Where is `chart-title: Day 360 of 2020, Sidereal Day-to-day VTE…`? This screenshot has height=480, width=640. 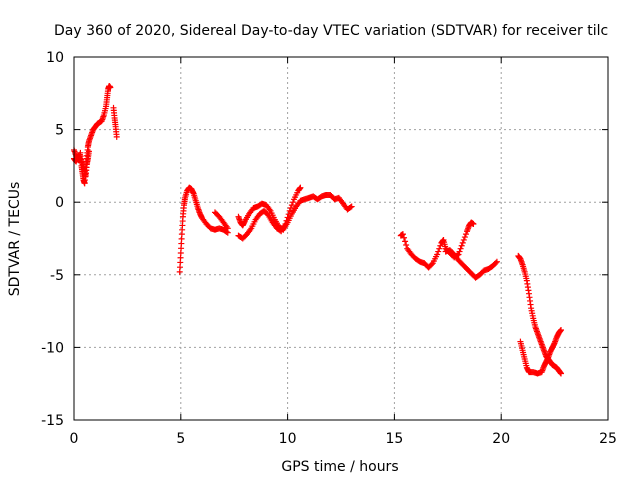 chart-title: Day 360 of 2020, Sidereal Day-to-day VTE… is located at coordinates (331, 31).